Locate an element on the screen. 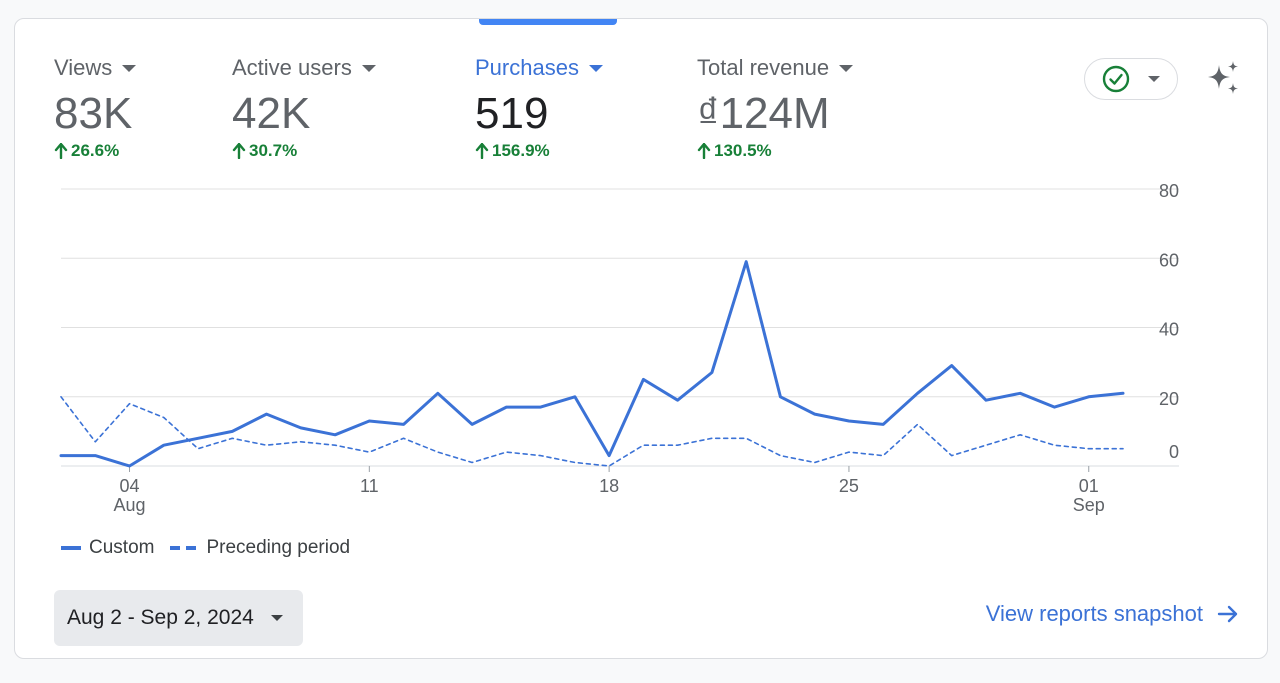  date-range-selector: Aug 2 - Sep 2, 2024 is located at coordinates (178, 618).